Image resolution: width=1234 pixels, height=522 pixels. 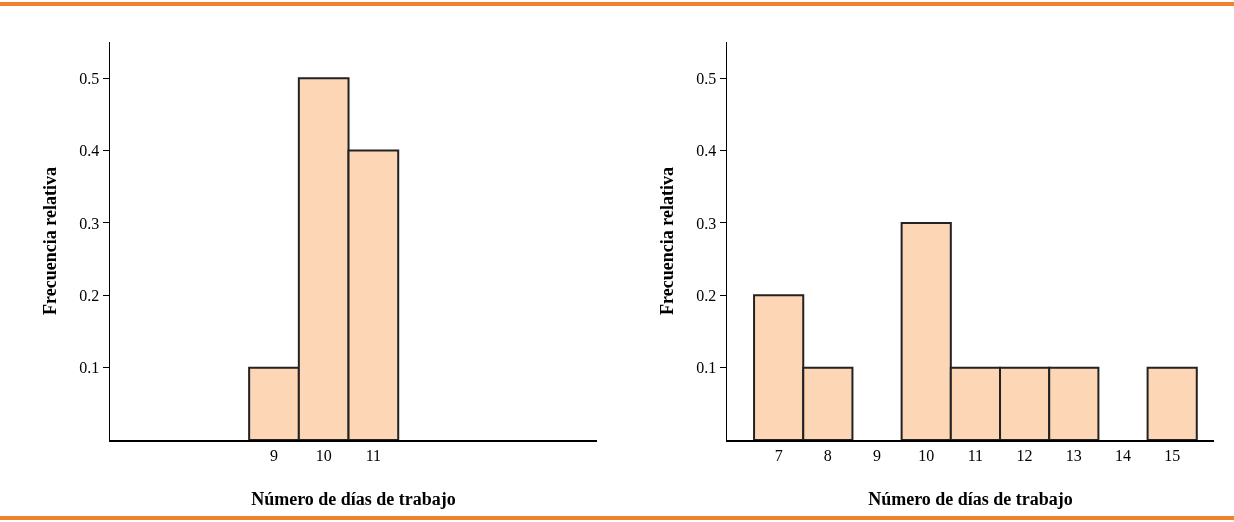 I want to click on x-tick-label: 14, so click(x=1122, y=455).